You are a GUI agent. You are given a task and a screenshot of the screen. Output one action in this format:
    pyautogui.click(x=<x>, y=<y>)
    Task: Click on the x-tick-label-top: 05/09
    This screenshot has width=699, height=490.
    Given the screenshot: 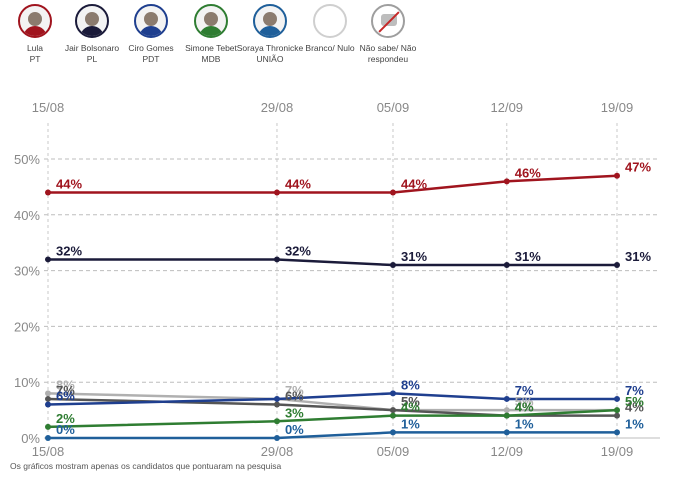 What is the action you would take?
    pyautogui.click(x=393, y=107)
    